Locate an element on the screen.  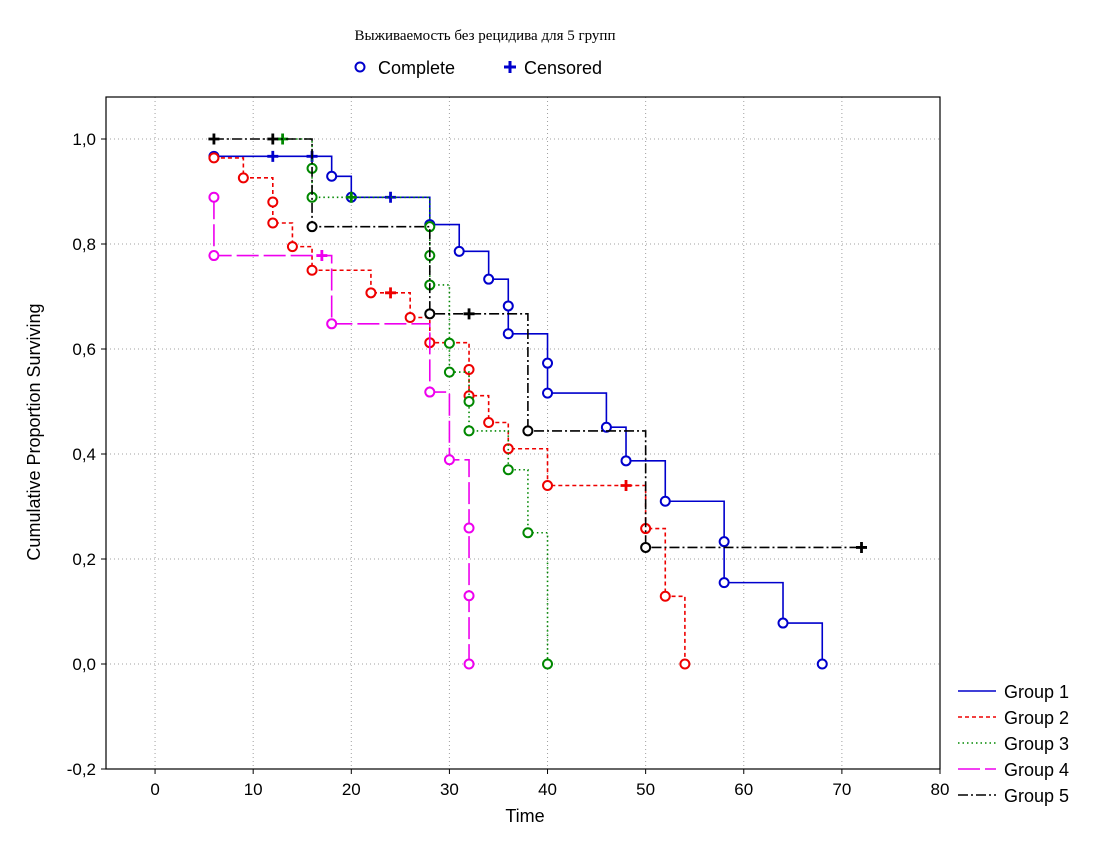
censored-marker-icon is located at coordinates (510, 67).